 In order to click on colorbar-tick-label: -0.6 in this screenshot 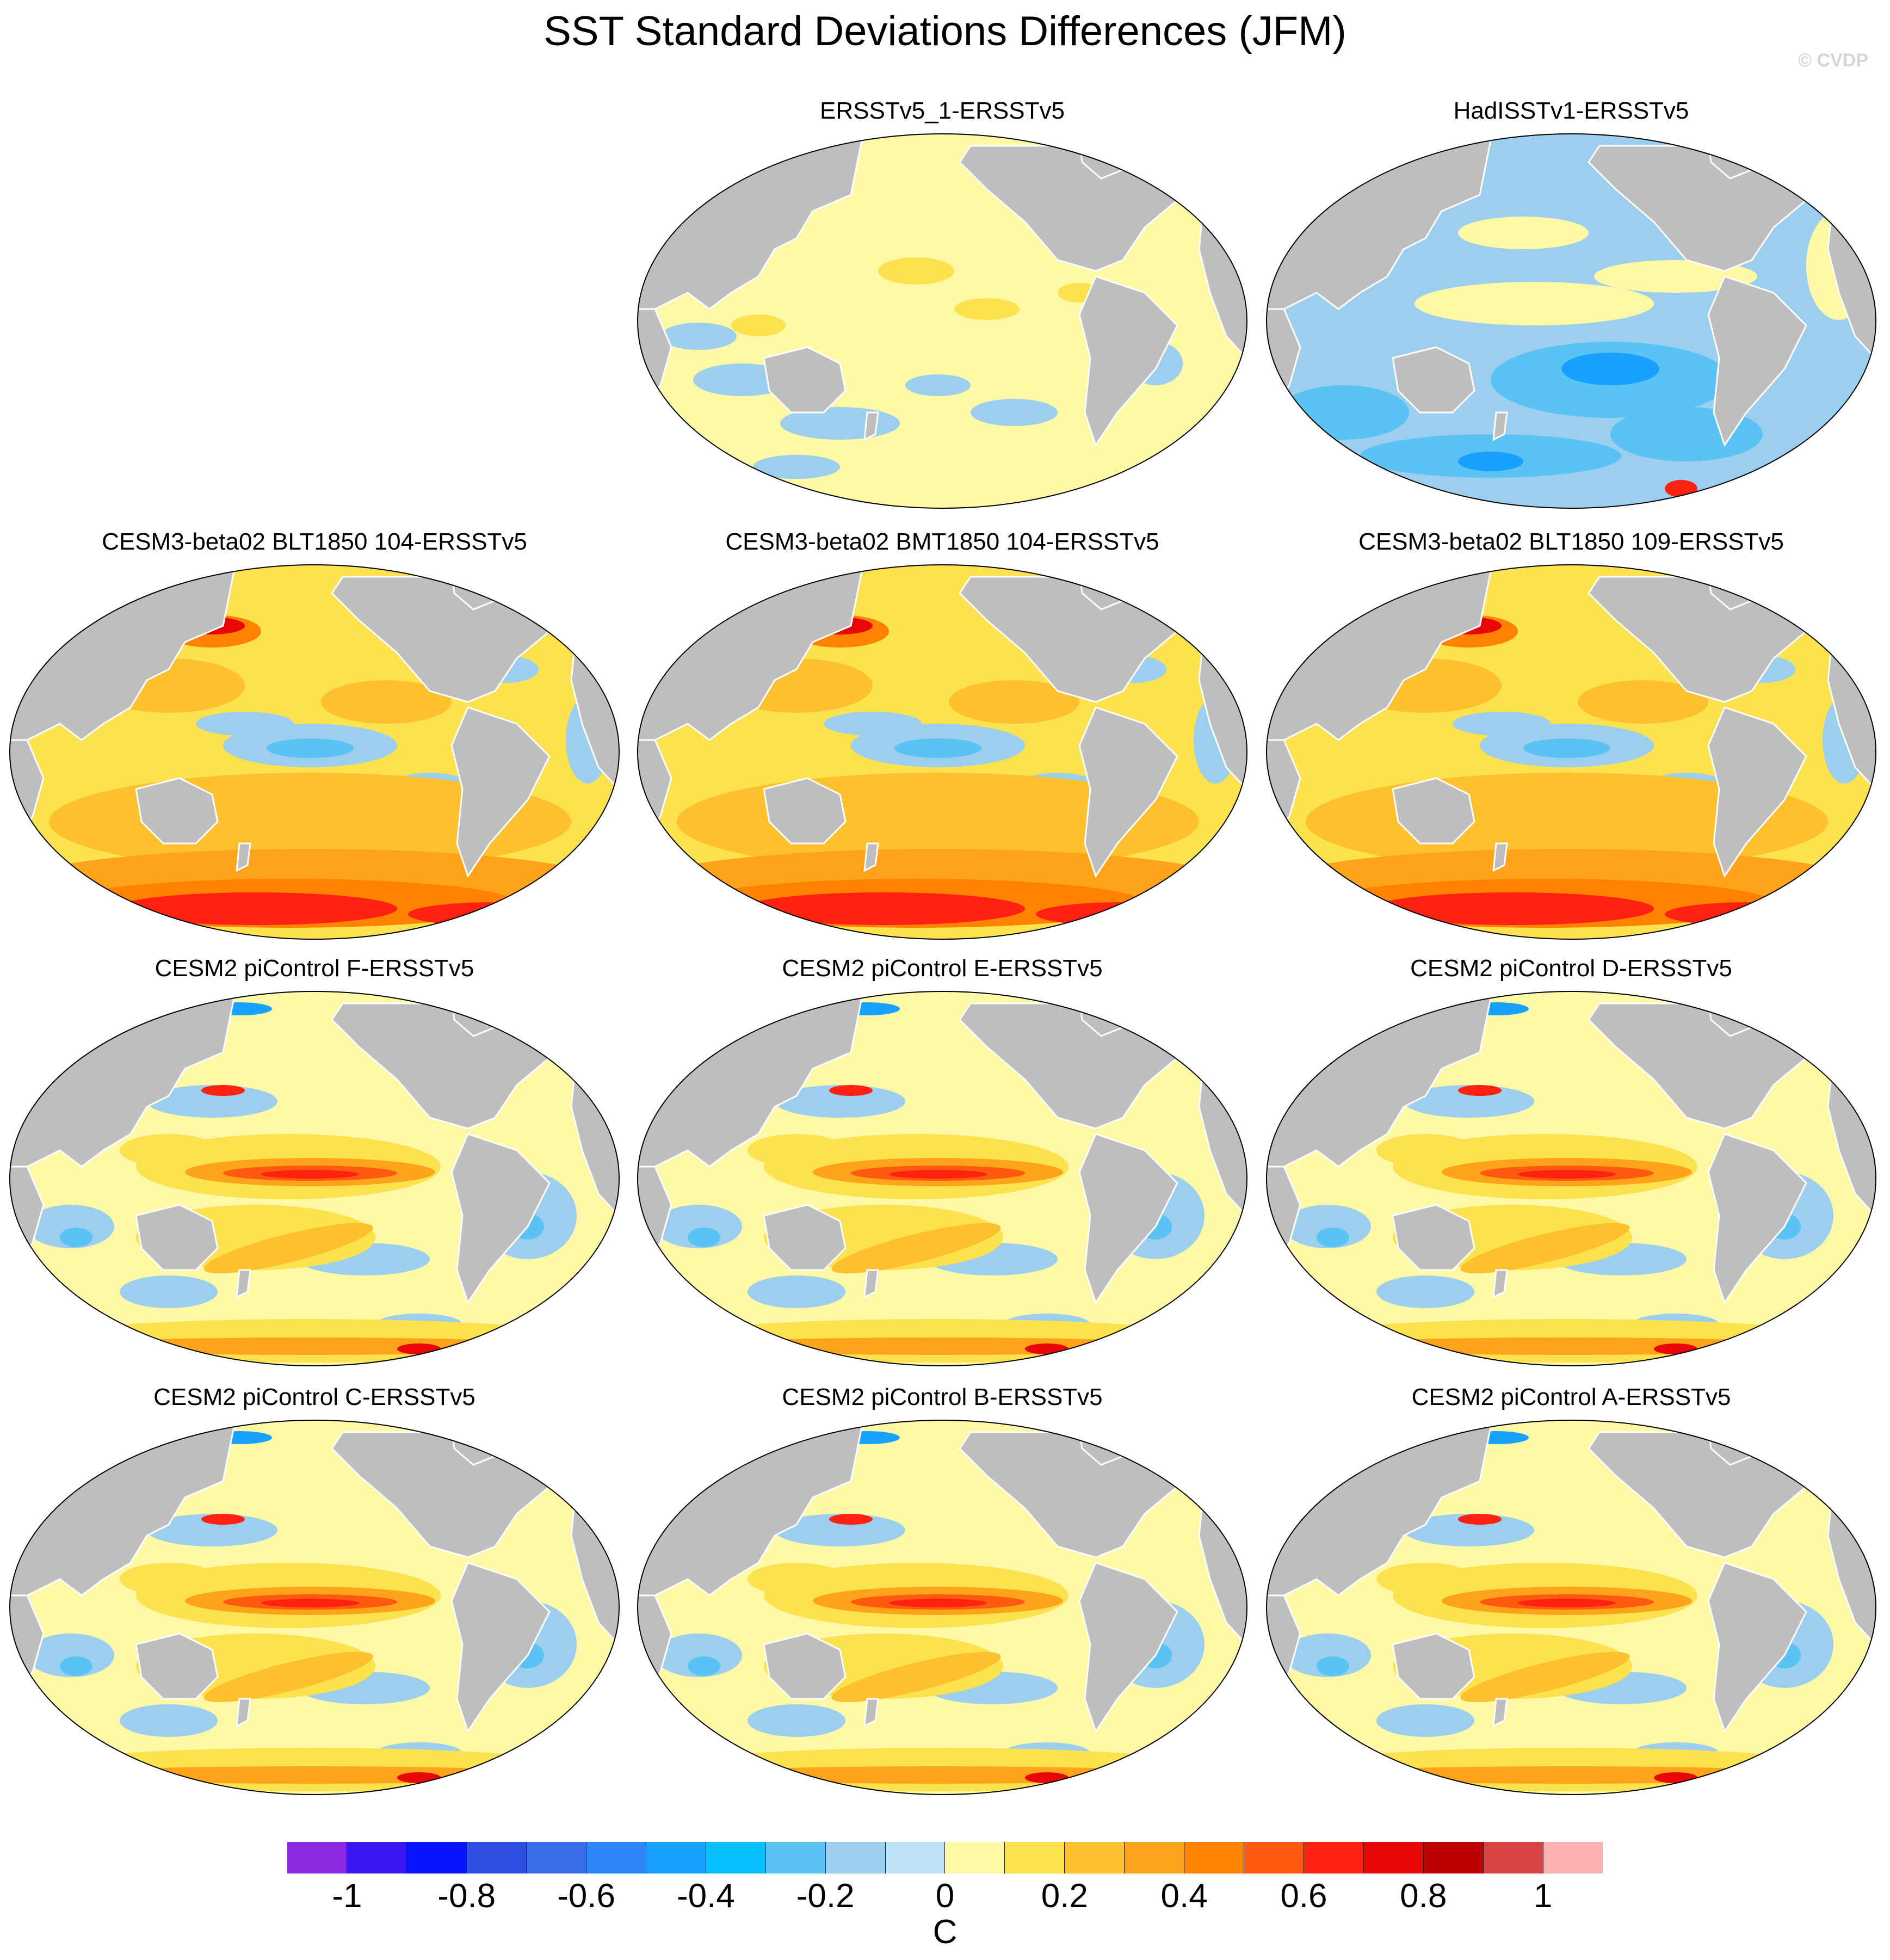, I will do `click(586, 1896)`.